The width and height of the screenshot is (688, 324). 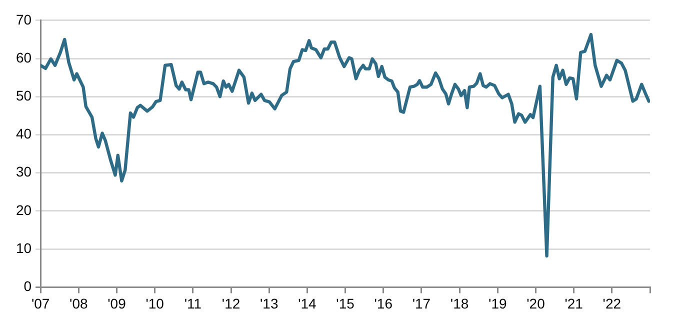 I want to click on x-tick-label: '18, so click(x=459, y=303).